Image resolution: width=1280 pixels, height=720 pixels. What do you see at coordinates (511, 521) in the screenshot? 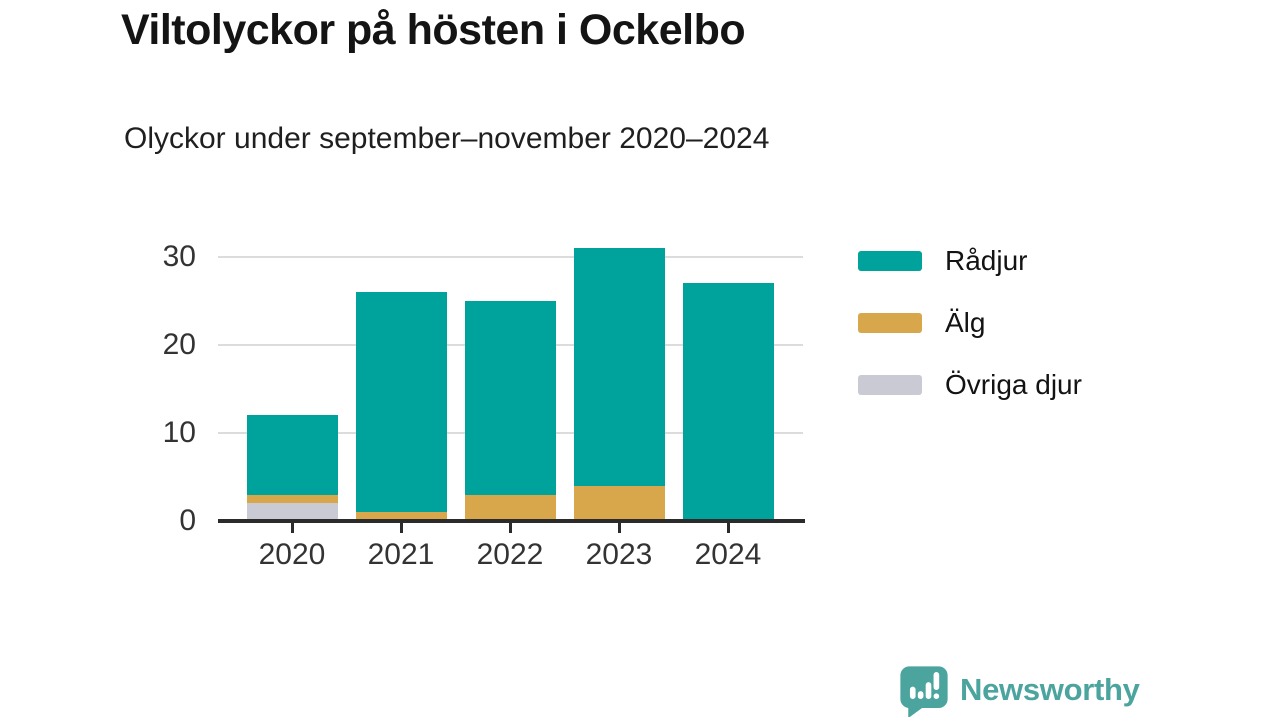
I see `x-axis-line` at bounding box center [511, 521].